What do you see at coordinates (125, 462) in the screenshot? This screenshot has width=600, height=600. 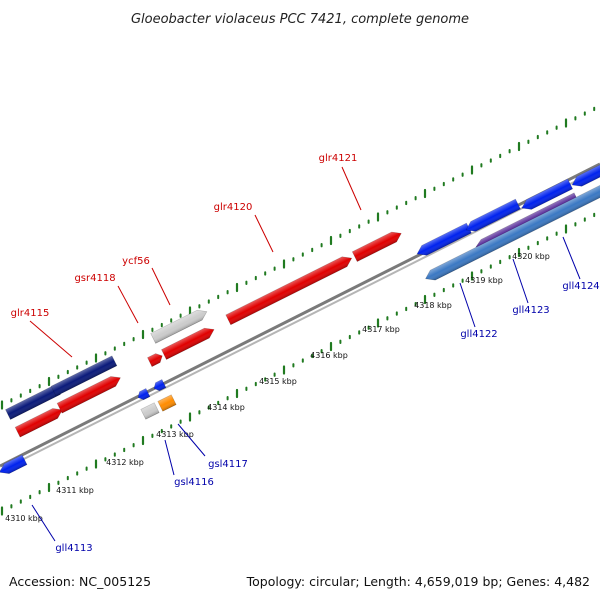 I see `scale-label: 4312 kbp` at bounding box center [125, 462].